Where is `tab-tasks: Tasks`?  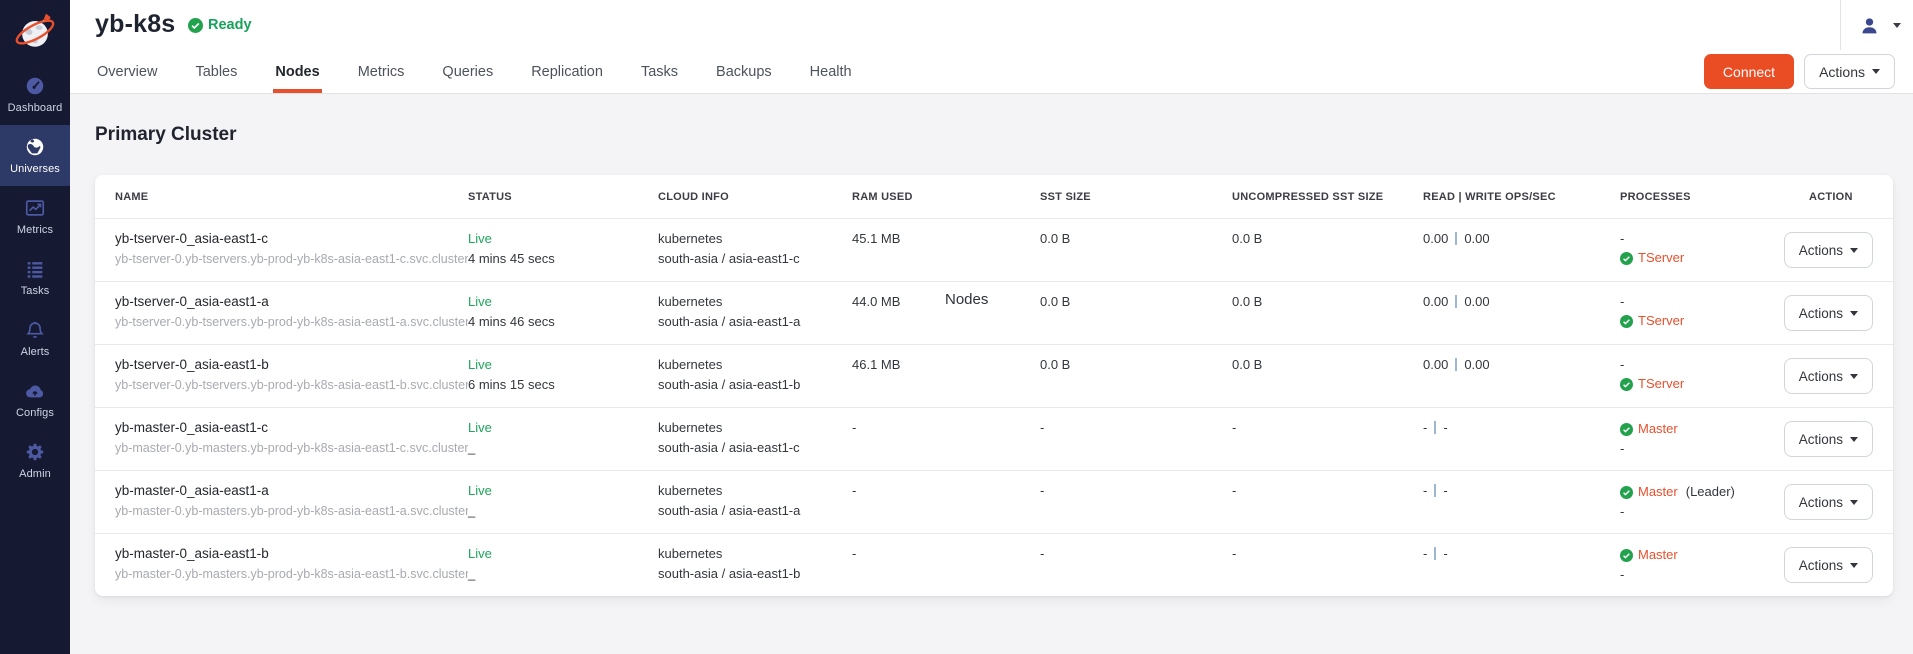 tab-tasks: Tasks is located at coordinates (659, 71).